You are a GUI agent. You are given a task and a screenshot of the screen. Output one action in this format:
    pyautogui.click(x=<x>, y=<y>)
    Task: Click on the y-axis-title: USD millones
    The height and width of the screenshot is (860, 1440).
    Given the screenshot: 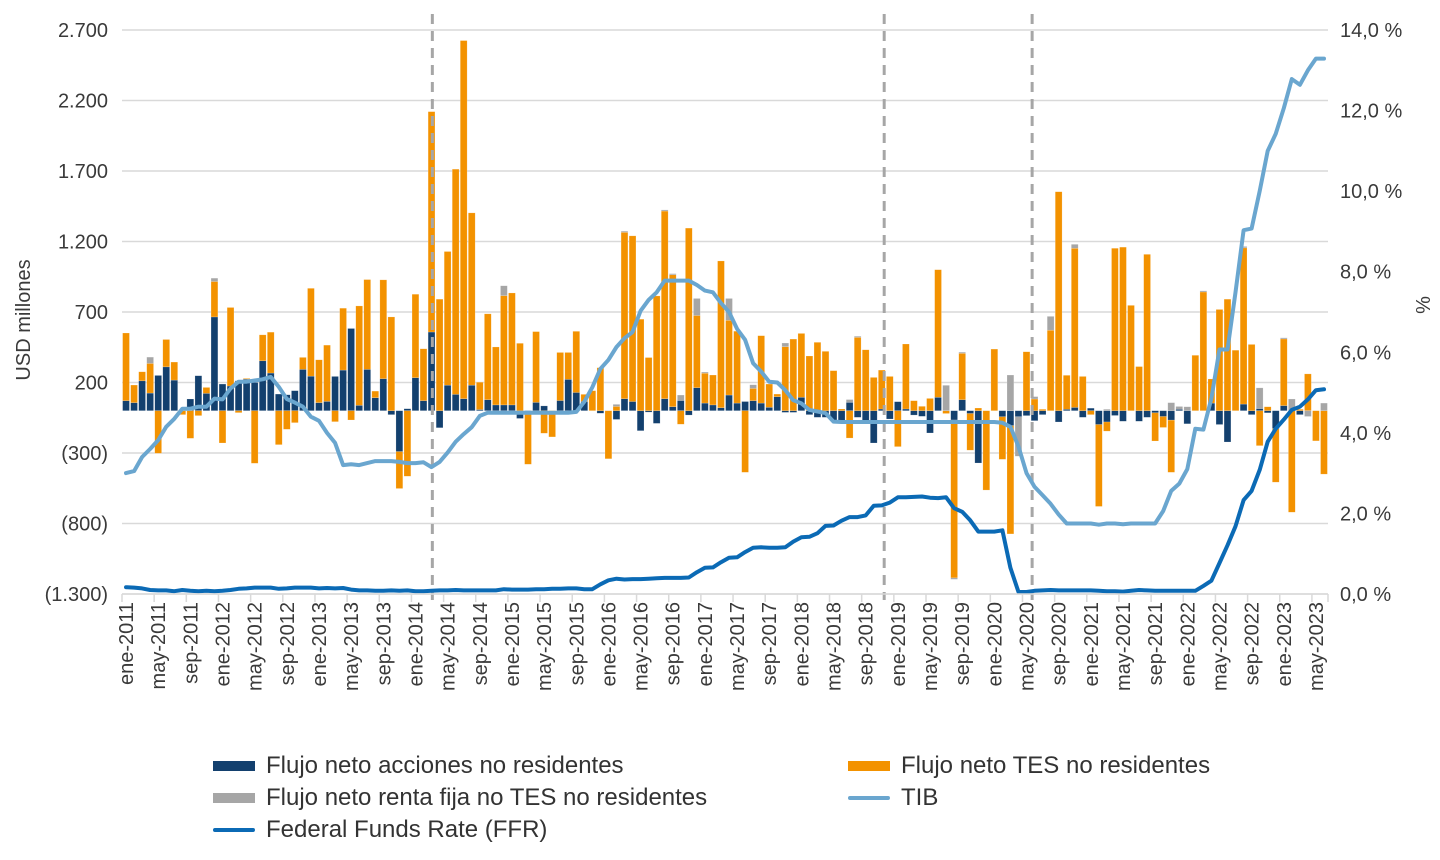 What is the action you would take?
    pyautogui.click(x=24, y=319)
    